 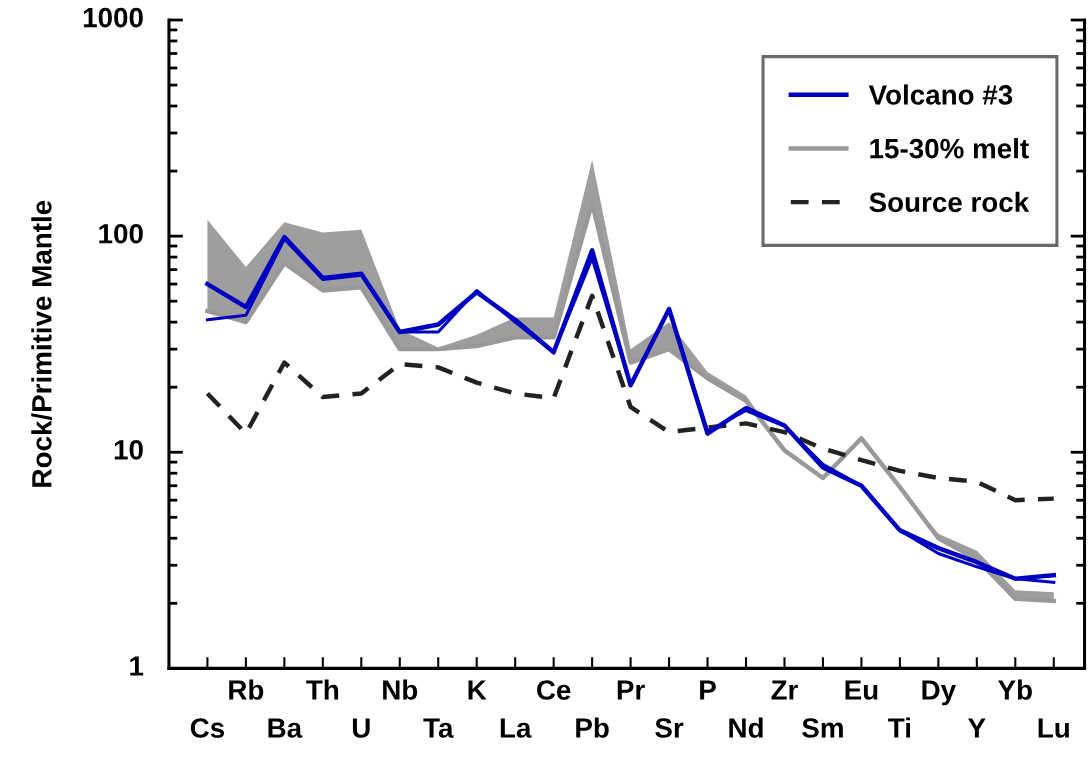 I want to click on x-tick-label: K, so click(x=477, y=690).